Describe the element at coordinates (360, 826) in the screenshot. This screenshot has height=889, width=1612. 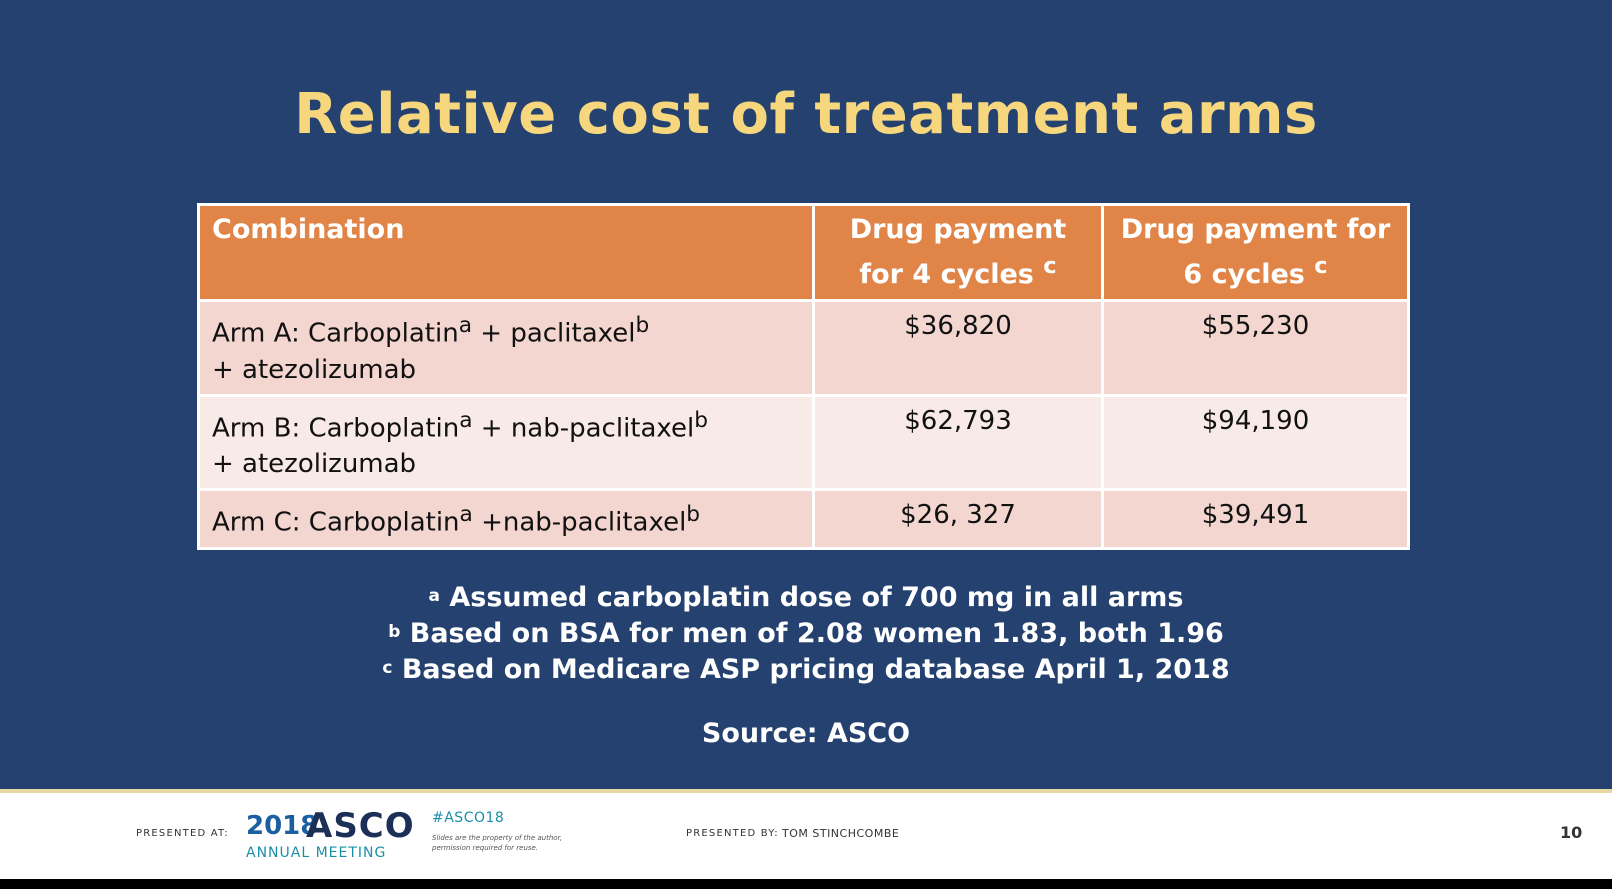
I see `asco-logo-name: ASCO` at that location.